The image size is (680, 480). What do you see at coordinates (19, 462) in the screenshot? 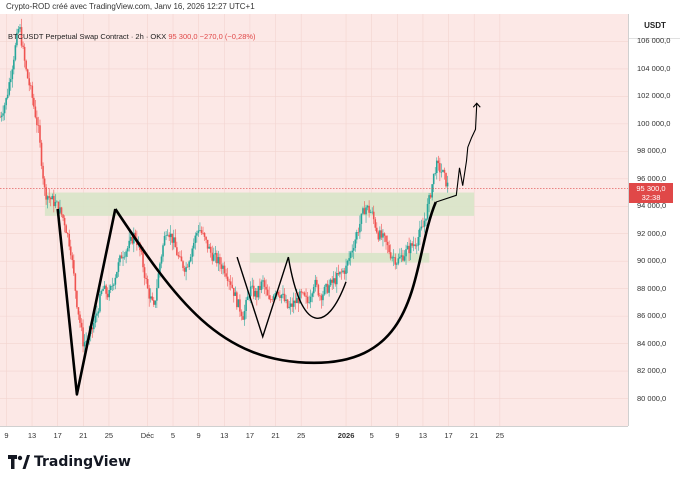
I see `tradingview-logo-icon` at bounding box center [19, 462].